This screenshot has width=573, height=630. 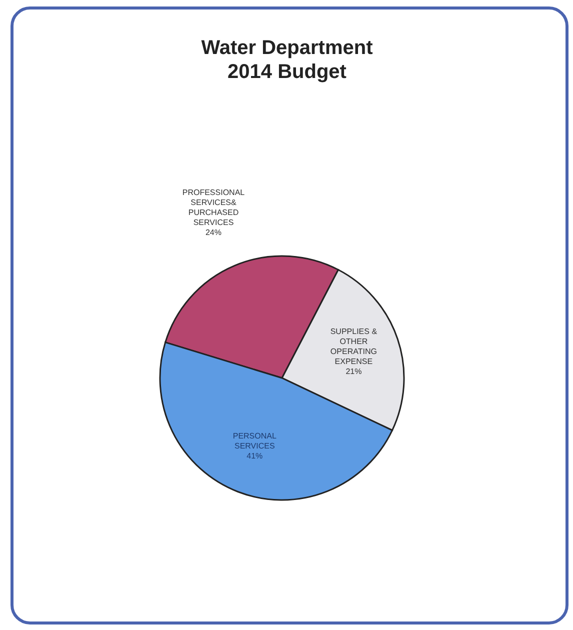 What do you see at coordinates (213, 232) in the screenshot?
I see `data-label: 24%` at bounding box center [213, 232].